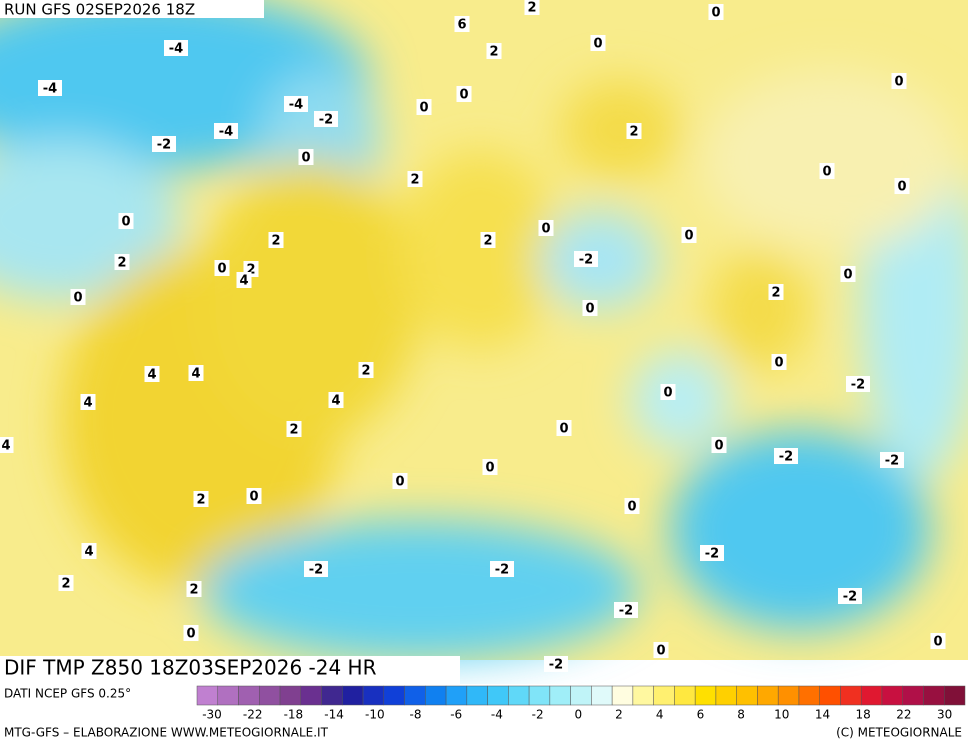 The image size is (968, 745). Describe the element at coordinates (903, 715) in the screenshot. I see `colorbar-label: 22` at that location.